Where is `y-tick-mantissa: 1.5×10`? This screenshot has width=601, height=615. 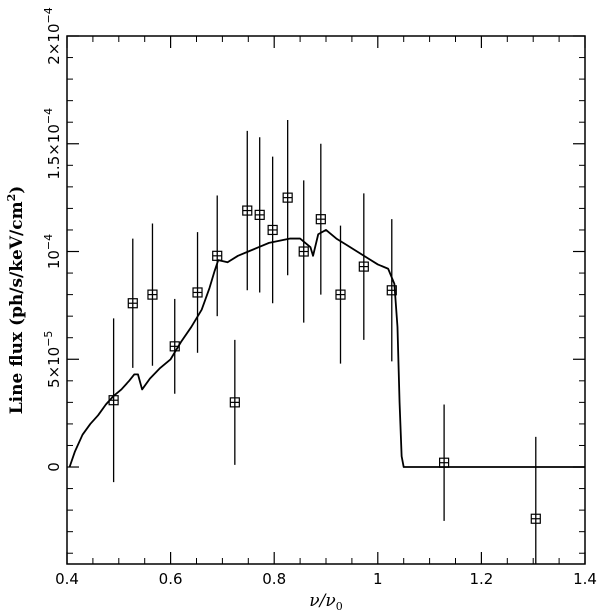 y-tick-mantissa: 1.5×10 is located at coordinates (54, 152).